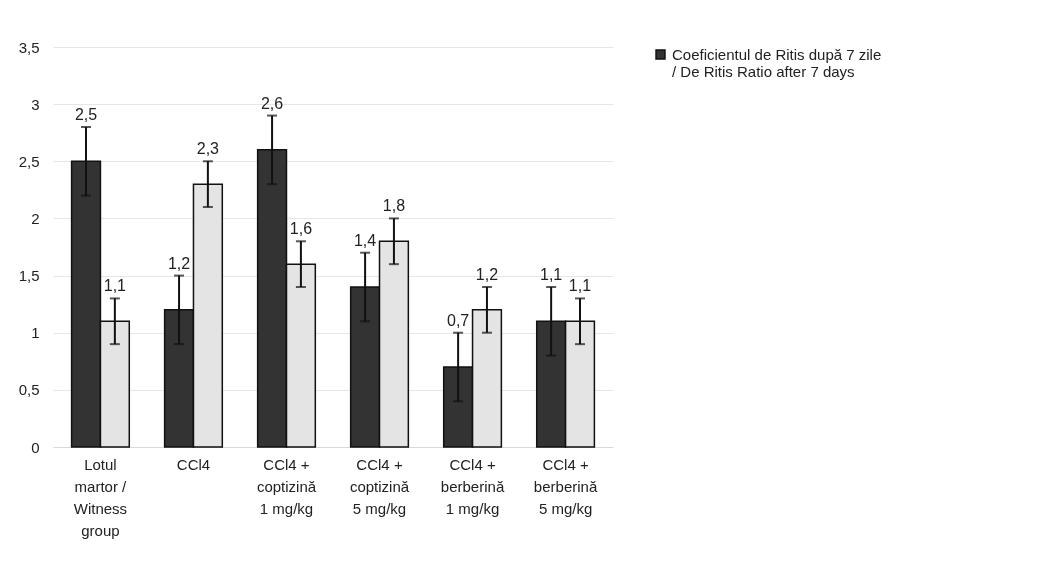 Image resolution: width=1039 pixels, height=571 pixels. I want to click on data-label: 1,4, so click(365, 240).